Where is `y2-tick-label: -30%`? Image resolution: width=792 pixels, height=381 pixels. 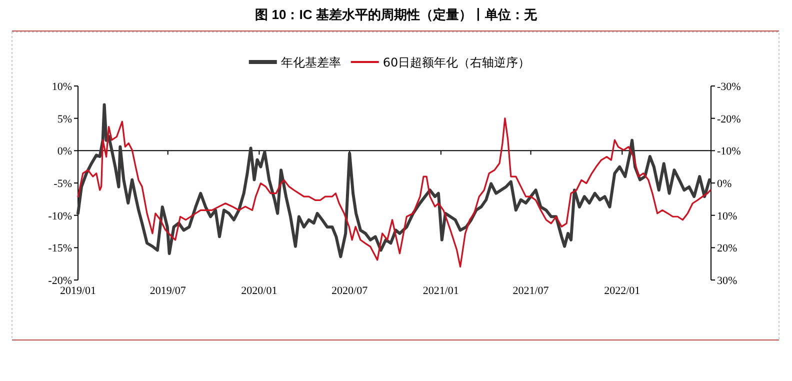
y2-tick-label: -30% is located at coordinates (729, 87).